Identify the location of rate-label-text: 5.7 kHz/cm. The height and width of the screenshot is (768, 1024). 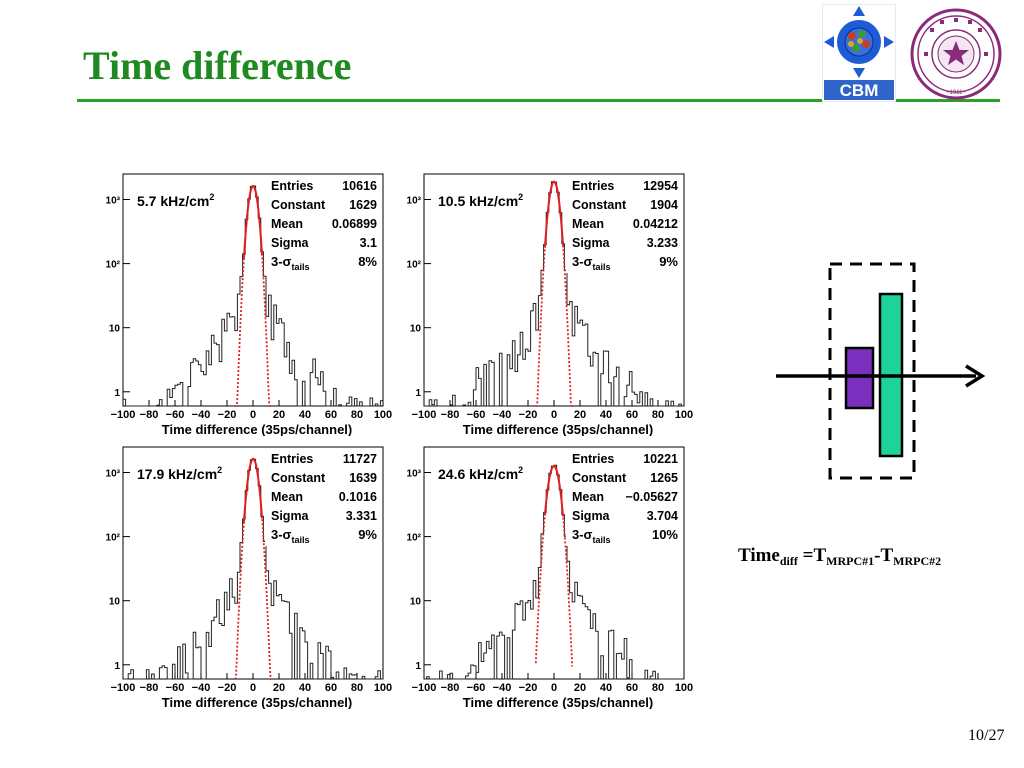
(173, 201).